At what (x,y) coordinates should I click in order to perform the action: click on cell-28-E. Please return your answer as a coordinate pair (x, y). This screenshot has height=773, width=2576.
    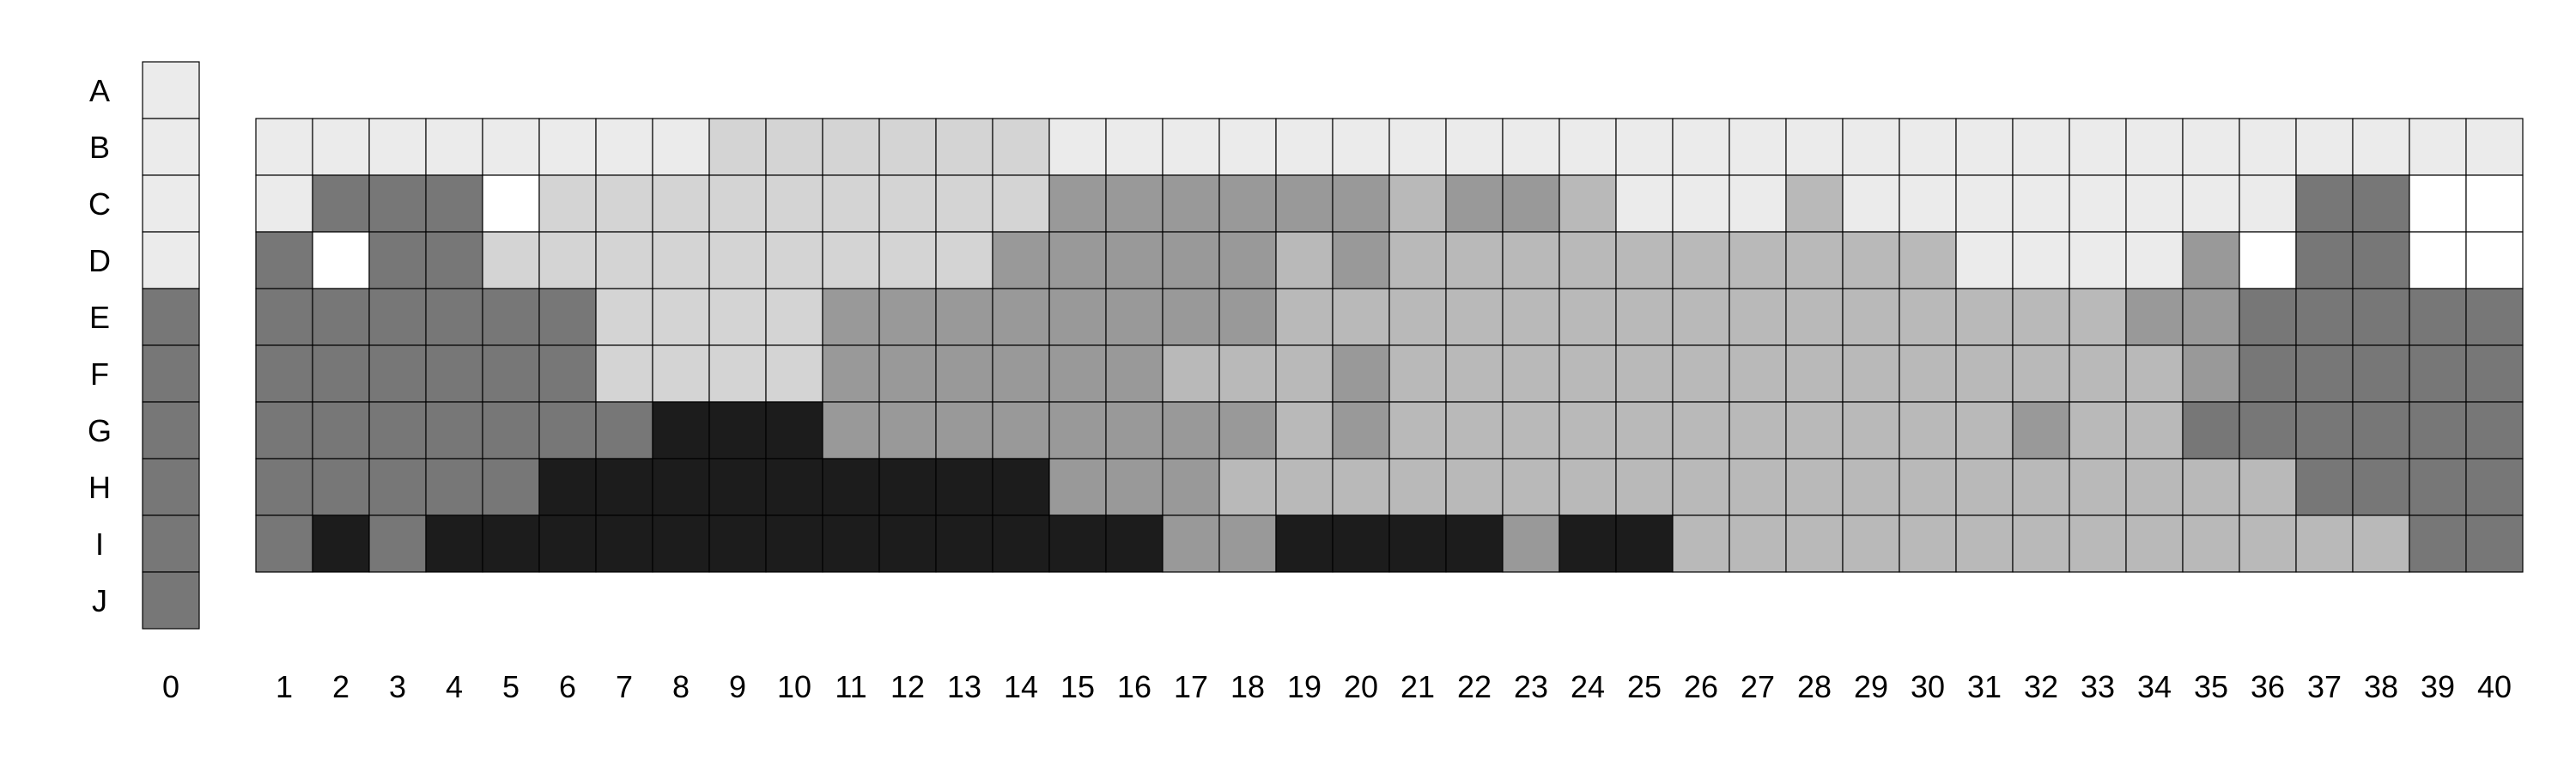
    Looking at the image, I should click on (1814, 317).